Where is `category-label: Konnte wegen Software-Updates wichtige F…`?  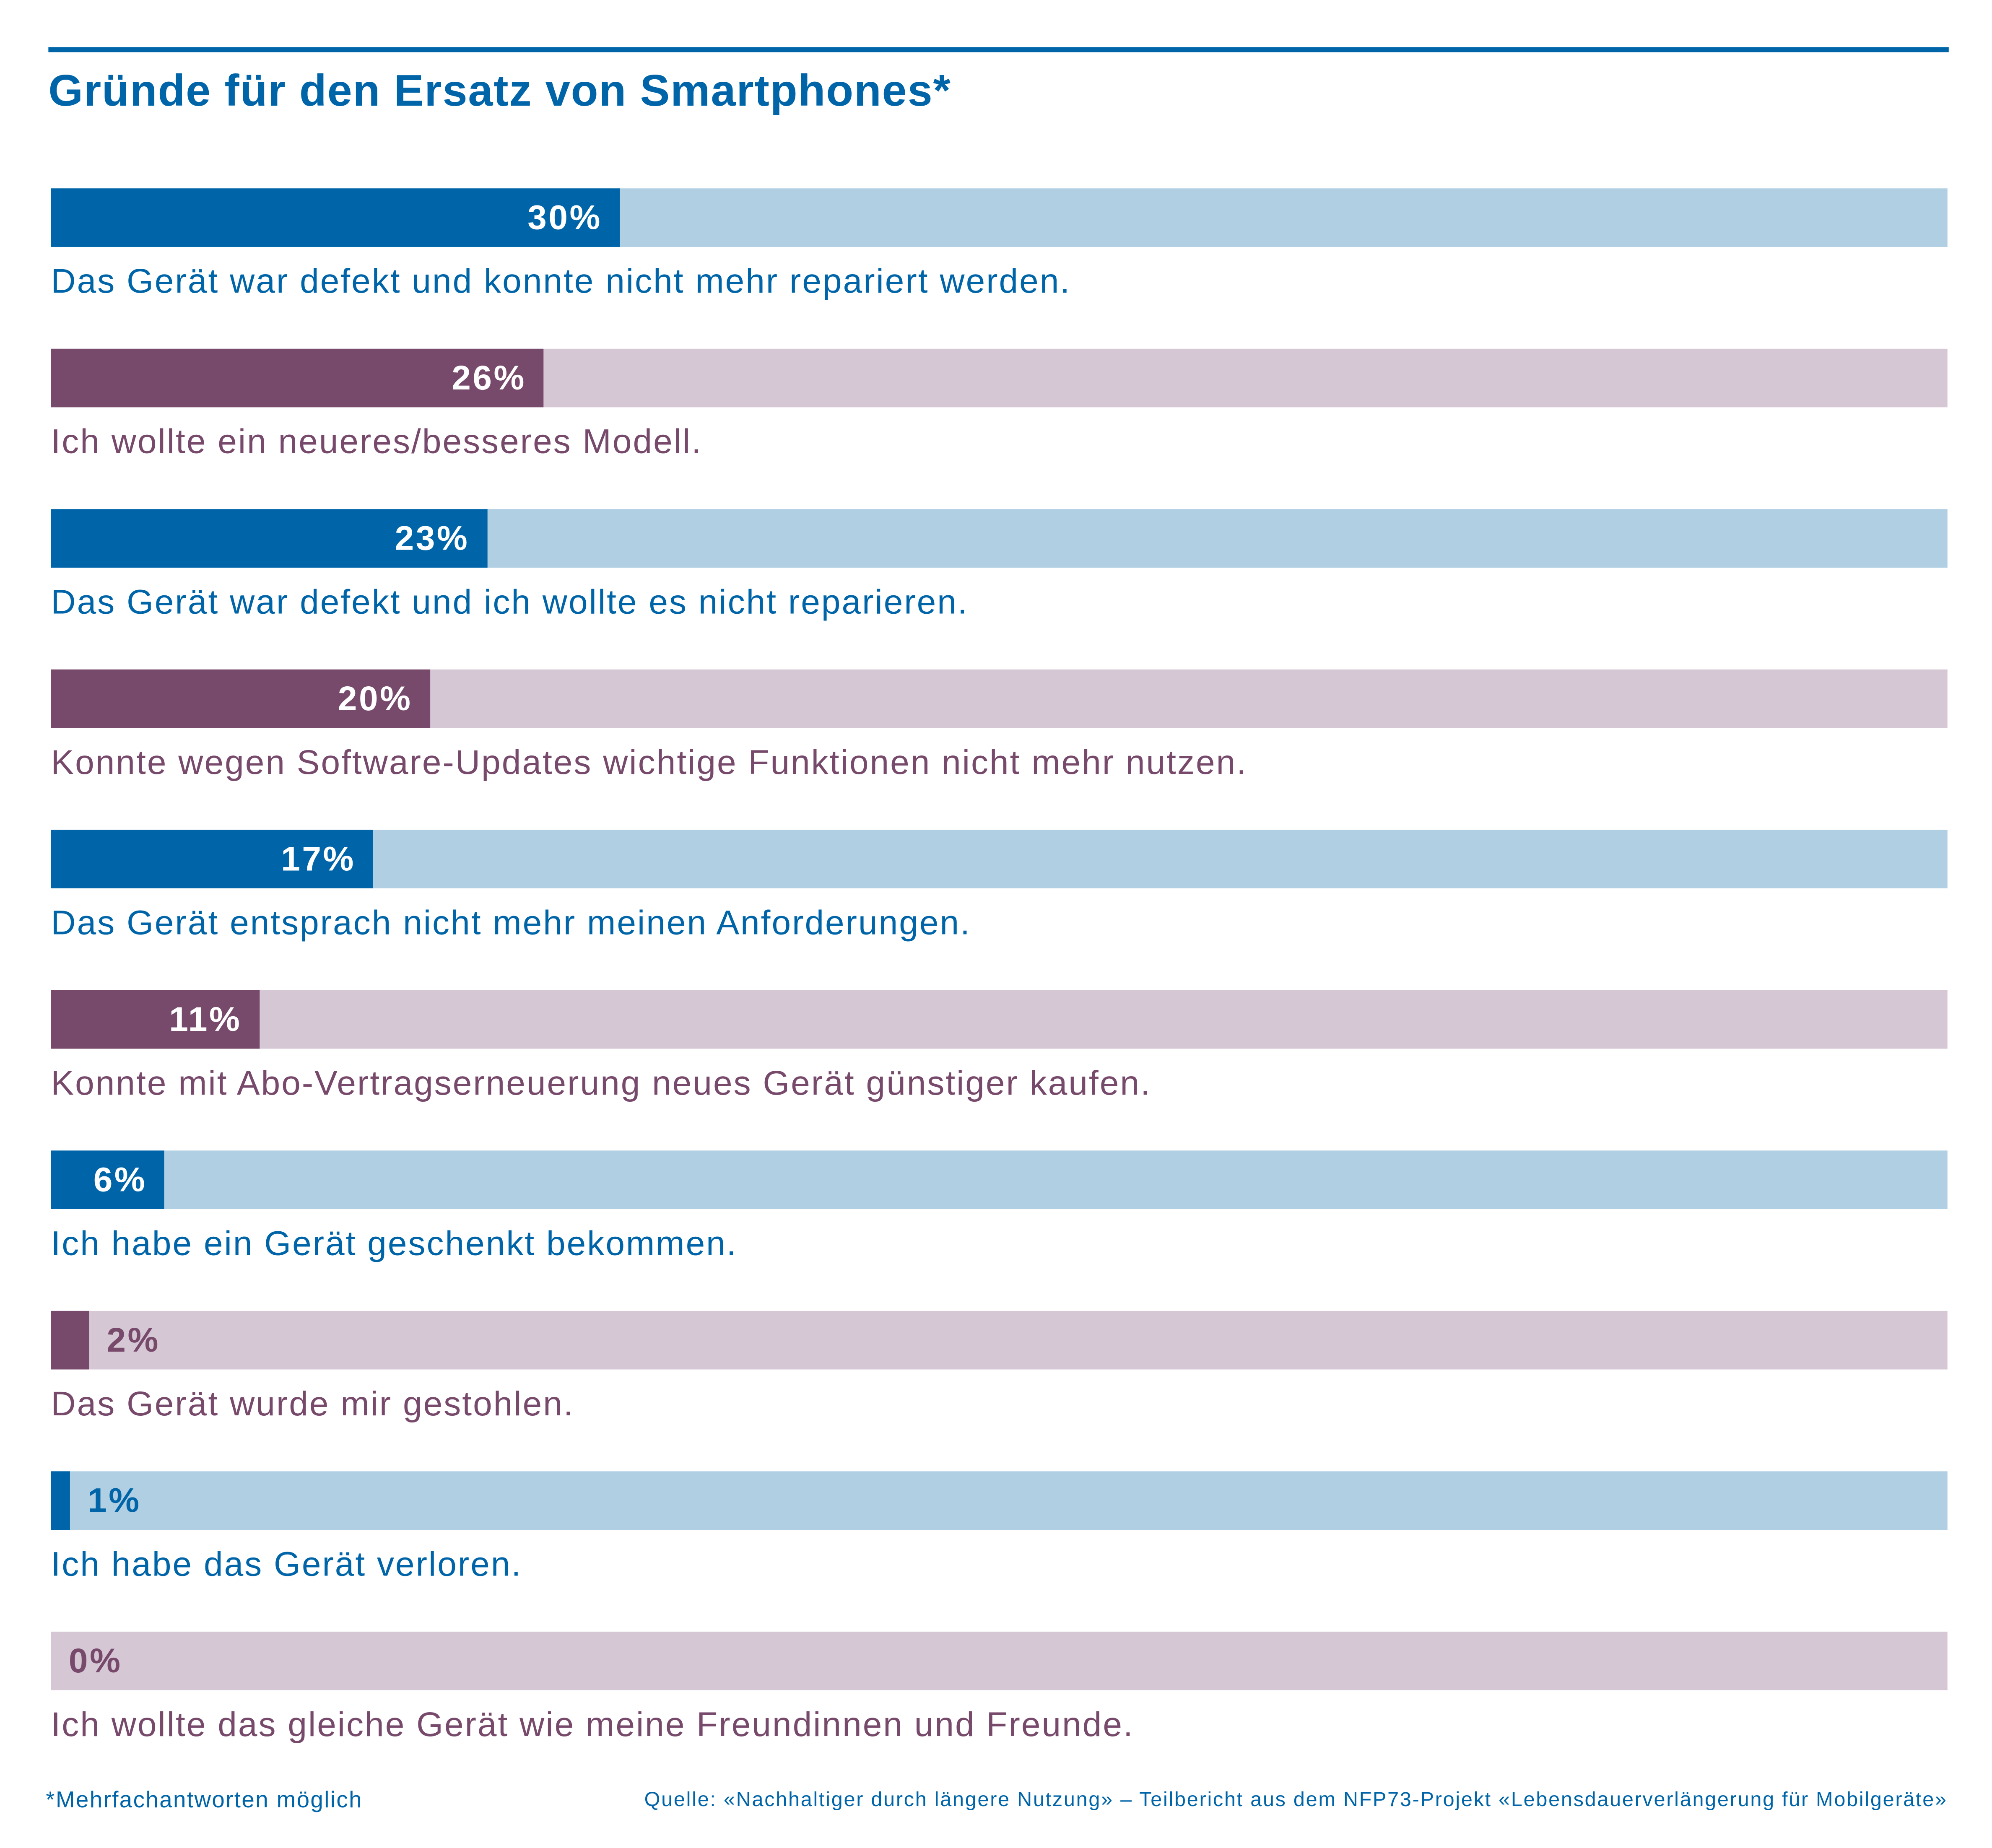
category-label: Konnte wegen Software-Updates wichtige F… is located at coordinates (650, 762).